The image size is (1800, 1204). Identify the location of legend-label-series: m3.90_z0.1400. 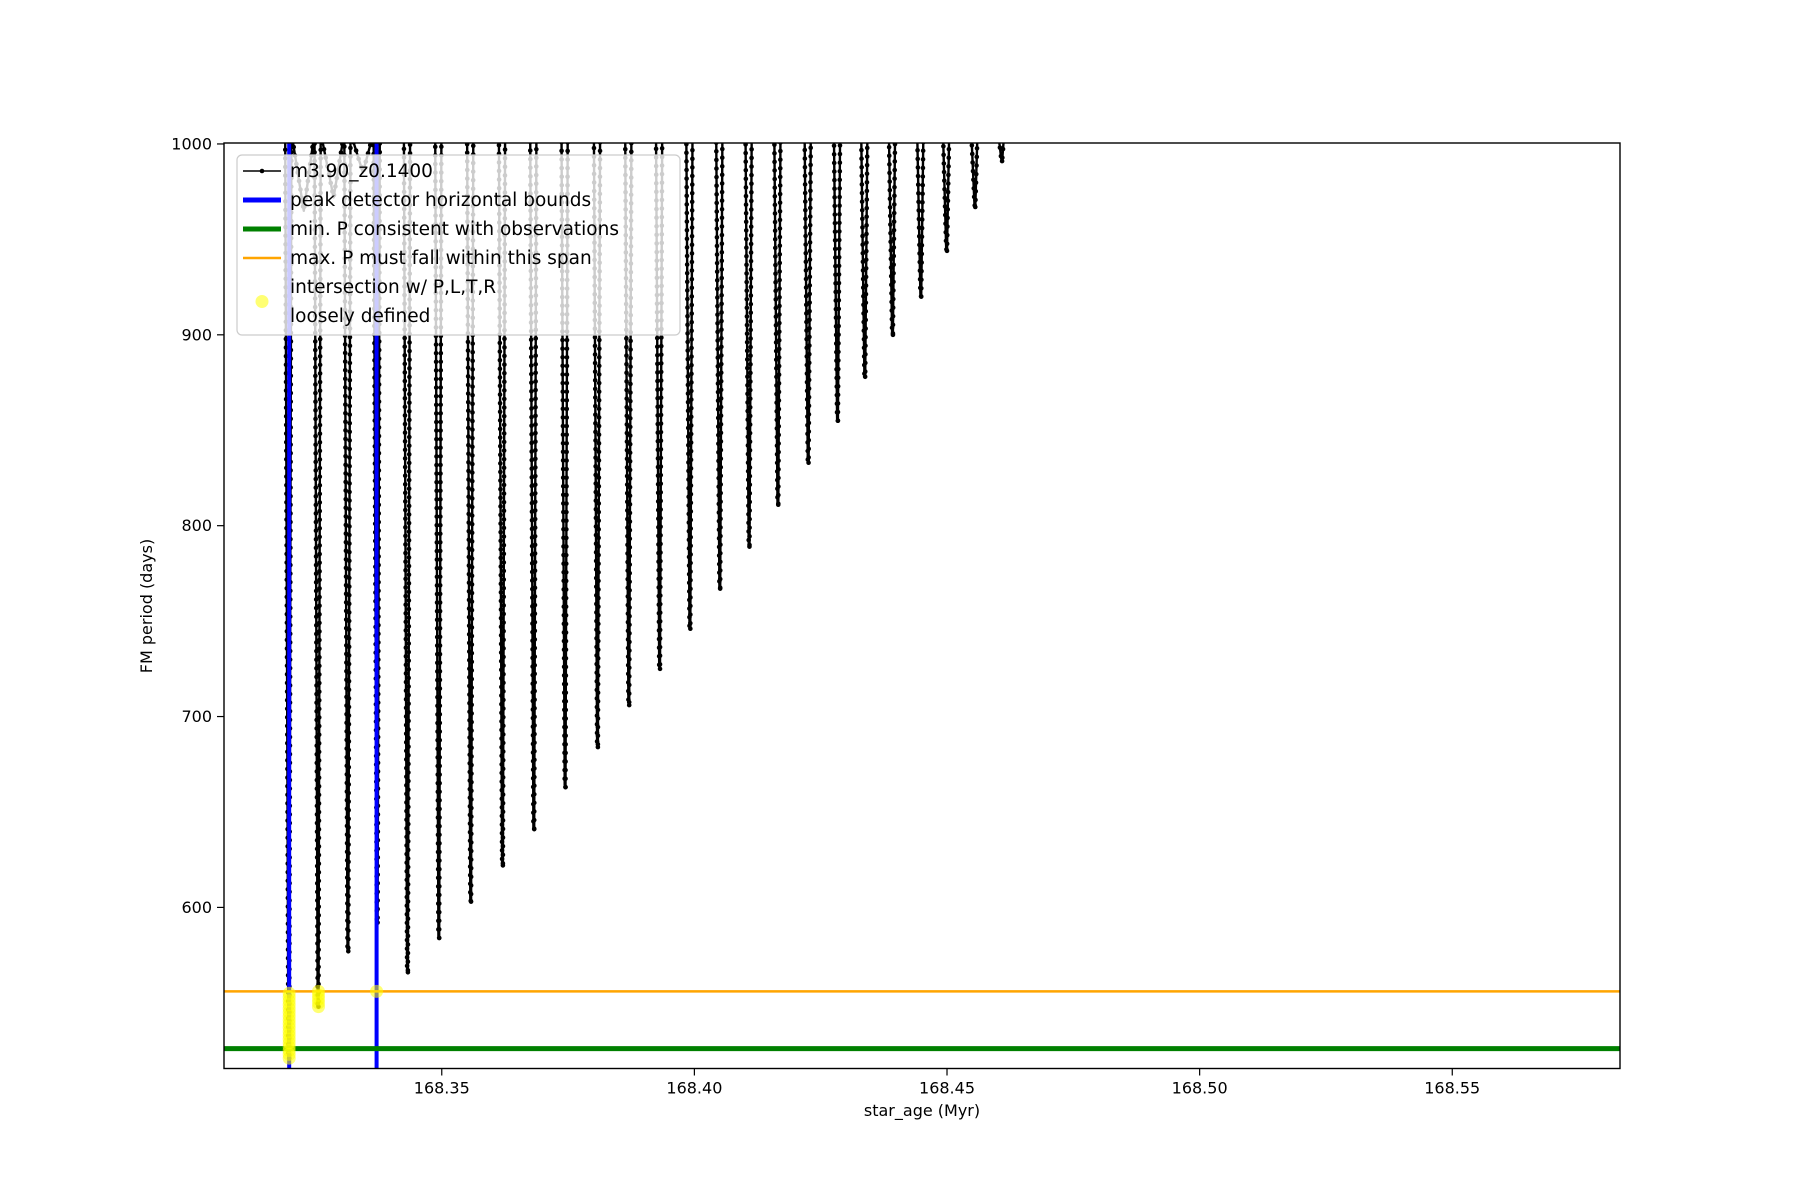
(361, 171).